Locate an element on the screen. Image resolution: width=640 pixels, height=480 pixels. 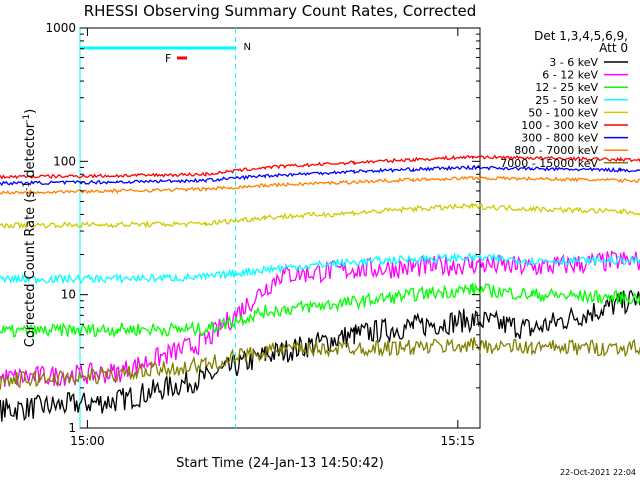
legend-label: 25 - 50 keV is located at coordinates (566, 100).